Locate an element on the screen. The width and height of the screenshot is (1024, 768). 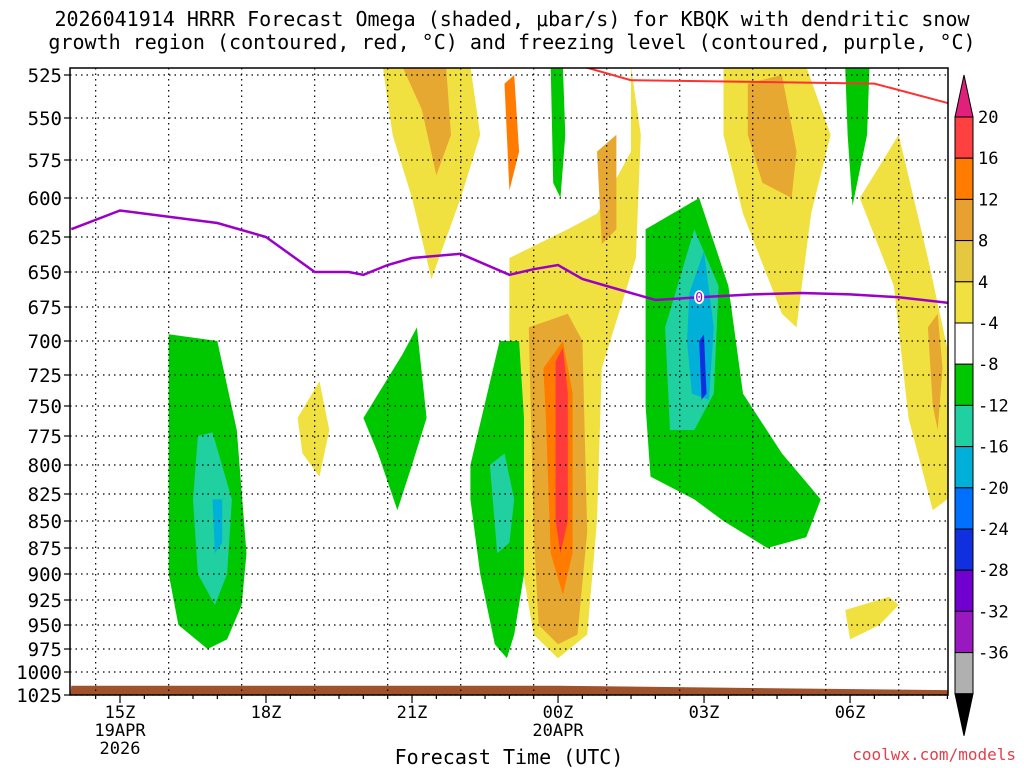
y-tick-label: 650 is located at coordinates (45, 273).